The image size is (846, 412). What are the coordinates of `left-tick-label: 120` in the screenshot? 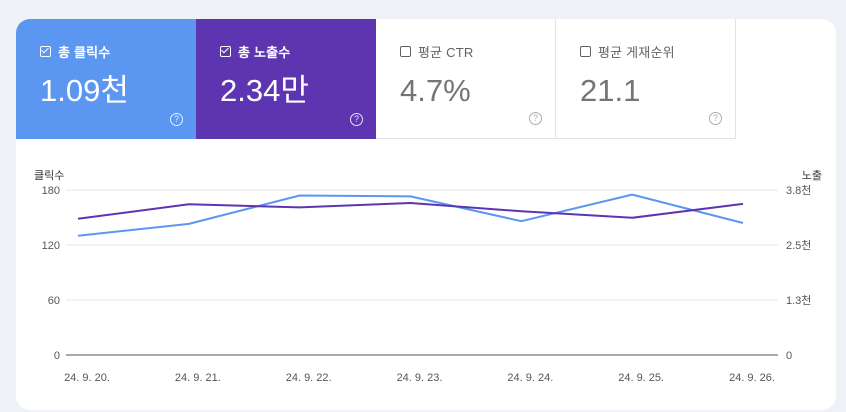 It's located at (51, 246).